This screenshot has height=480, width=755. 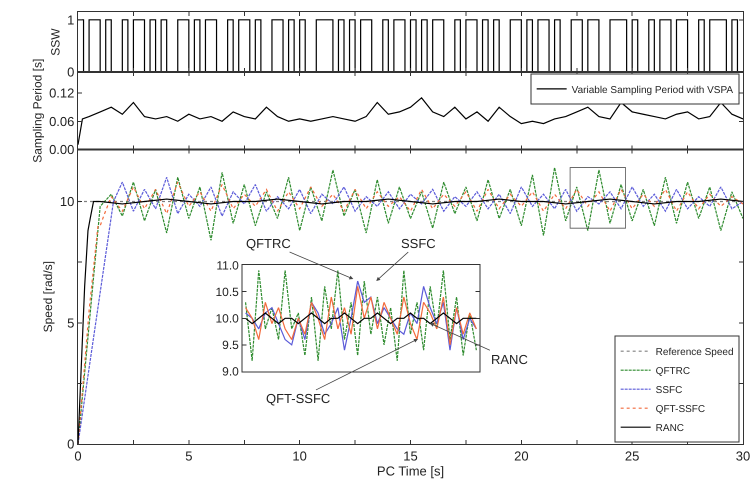 I want to click on x-tick-label: 15, so click(x=410, y=456).